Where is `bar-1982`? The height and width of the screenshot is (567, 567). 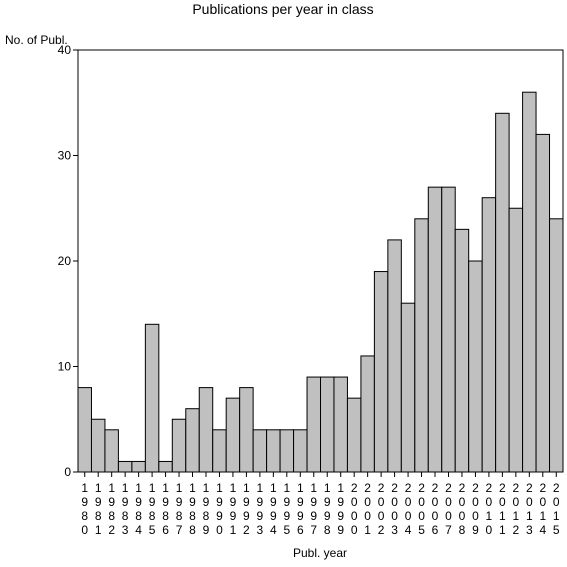 bar-1982 is located at coordinates (111, 451).